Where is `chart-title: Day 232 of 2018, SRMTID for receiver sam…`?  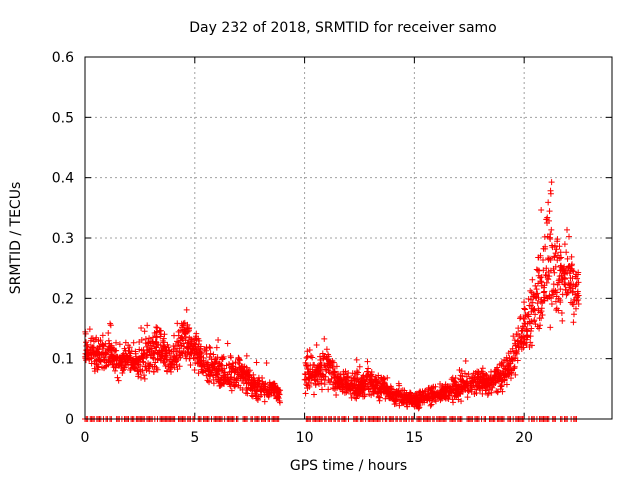 chart-title: Day 232 of 2018, SRMTID for receiver sam… is located at coordinates (343, 28).